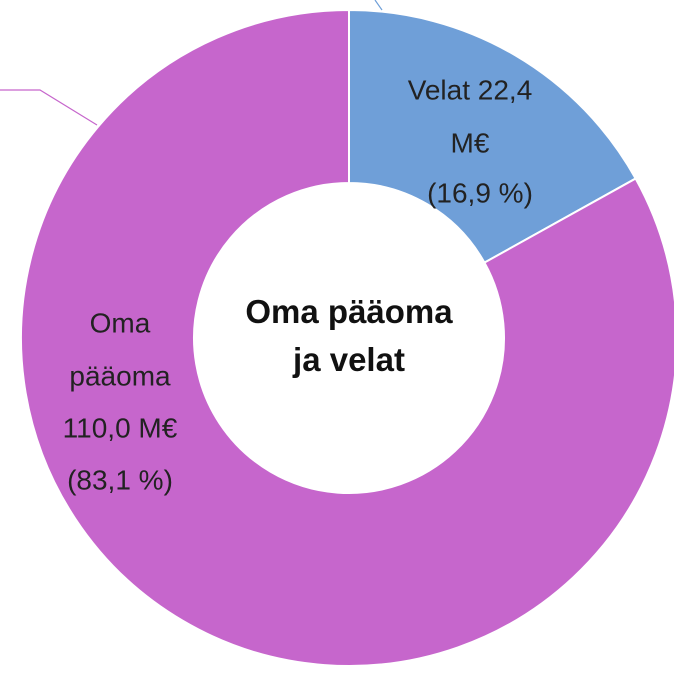 The image size is (674, 674). What do you see at coordinates (120, 322) in the screenshot?
I see `data-label: Oma` at bounding box center [120, 322].